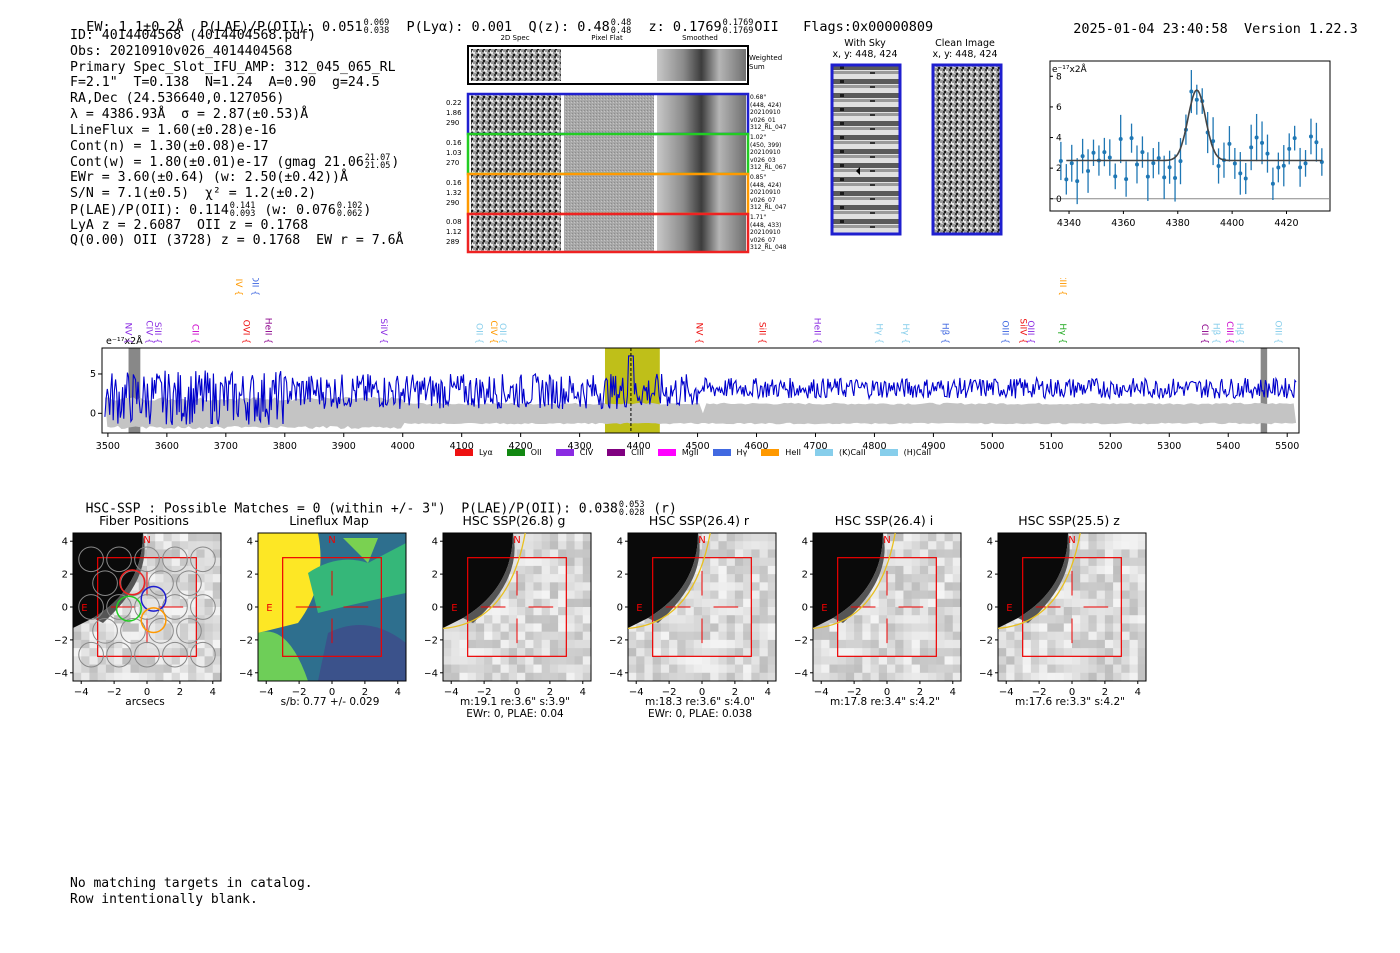 The image size is (1400, 953). What do you see at coordinates (189, 225) in the screenshot?
I see `info-lya: LyA z = 2.6087 OII z = 0.1768` at bounding box center [189, 225].